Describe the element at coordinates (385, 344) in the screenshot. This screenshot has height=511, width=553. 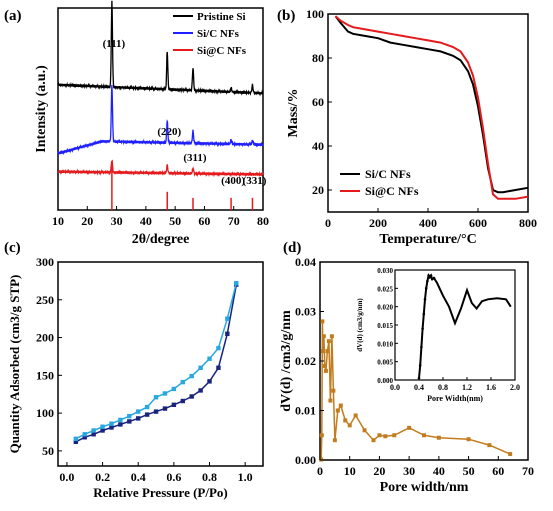
I see `inset-y-tick-label: 0.010` at that location.